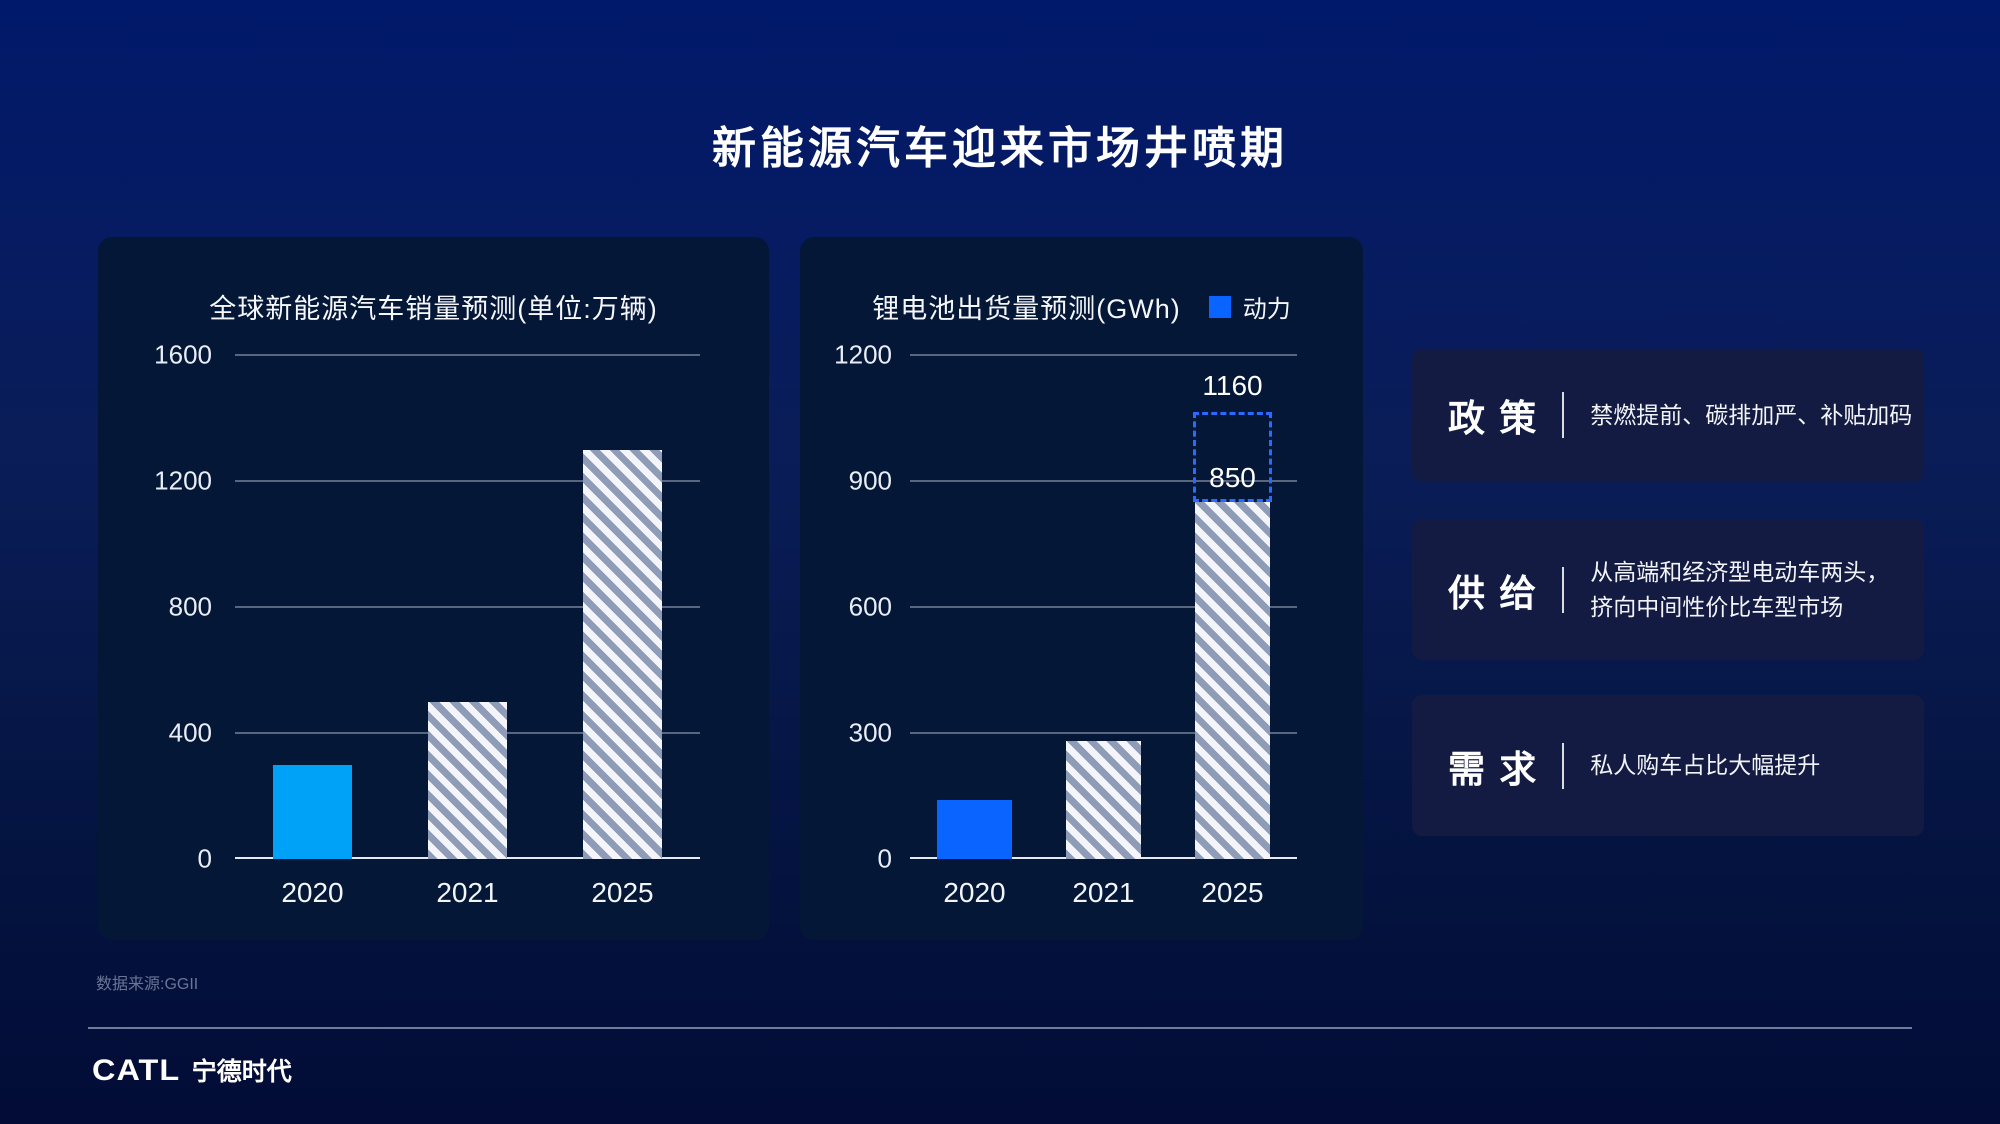 The width and height of the screenshot is (2000, 1124). Describe the element at coordinates (241, 1072) in the screenshot. I see `catl-logo-cjk: 宁德时代` at that location.